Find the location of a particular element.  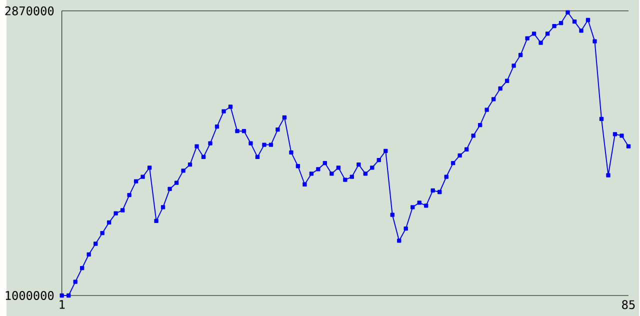

x-tick-label: 85 is located at coordinates (628, 304).